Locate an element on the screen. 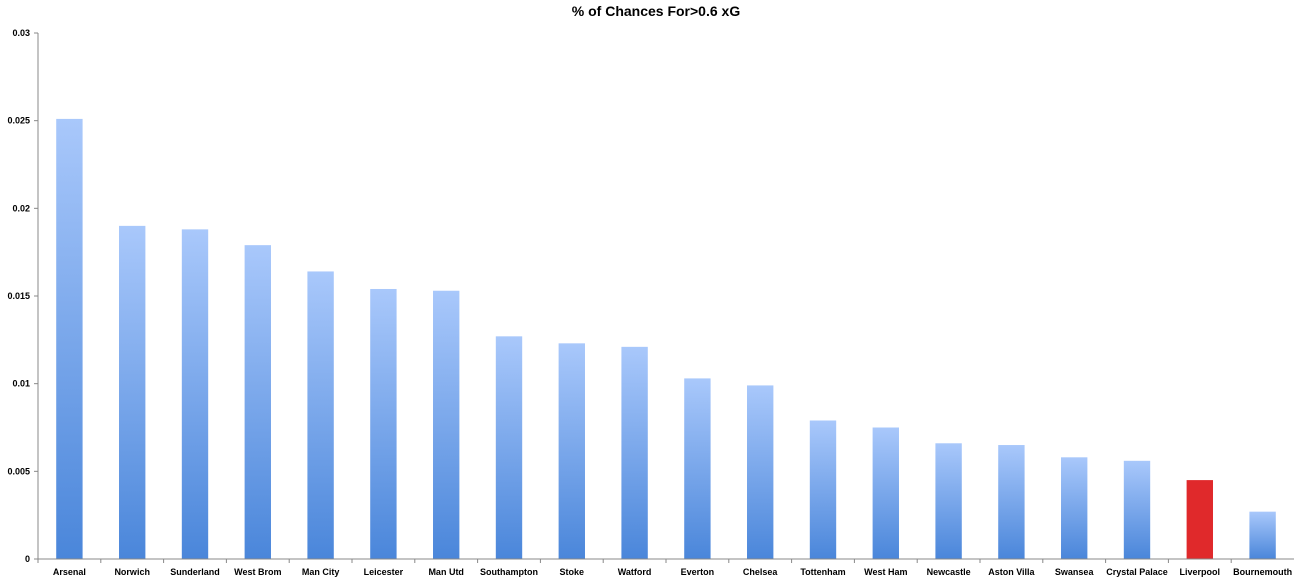 The image size is (1296, 585). bar-west-ham is located at coordinates (885, 493).